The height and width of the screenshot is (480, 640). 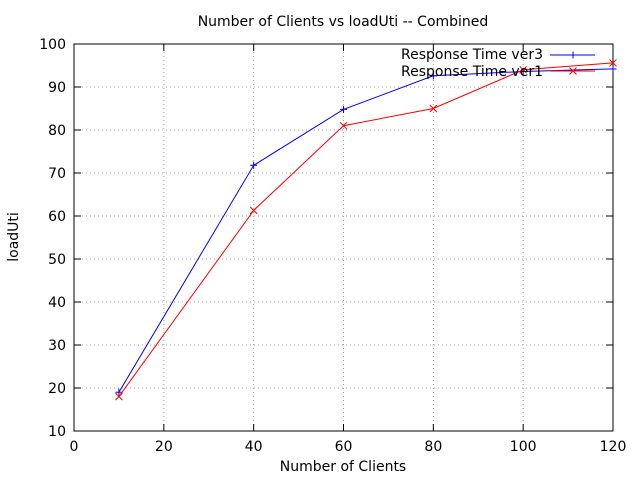 What do you see at coordinates (573, 55) in the screenshot?
I see `legend-marker-ver3` at bounding box center [573, 55].